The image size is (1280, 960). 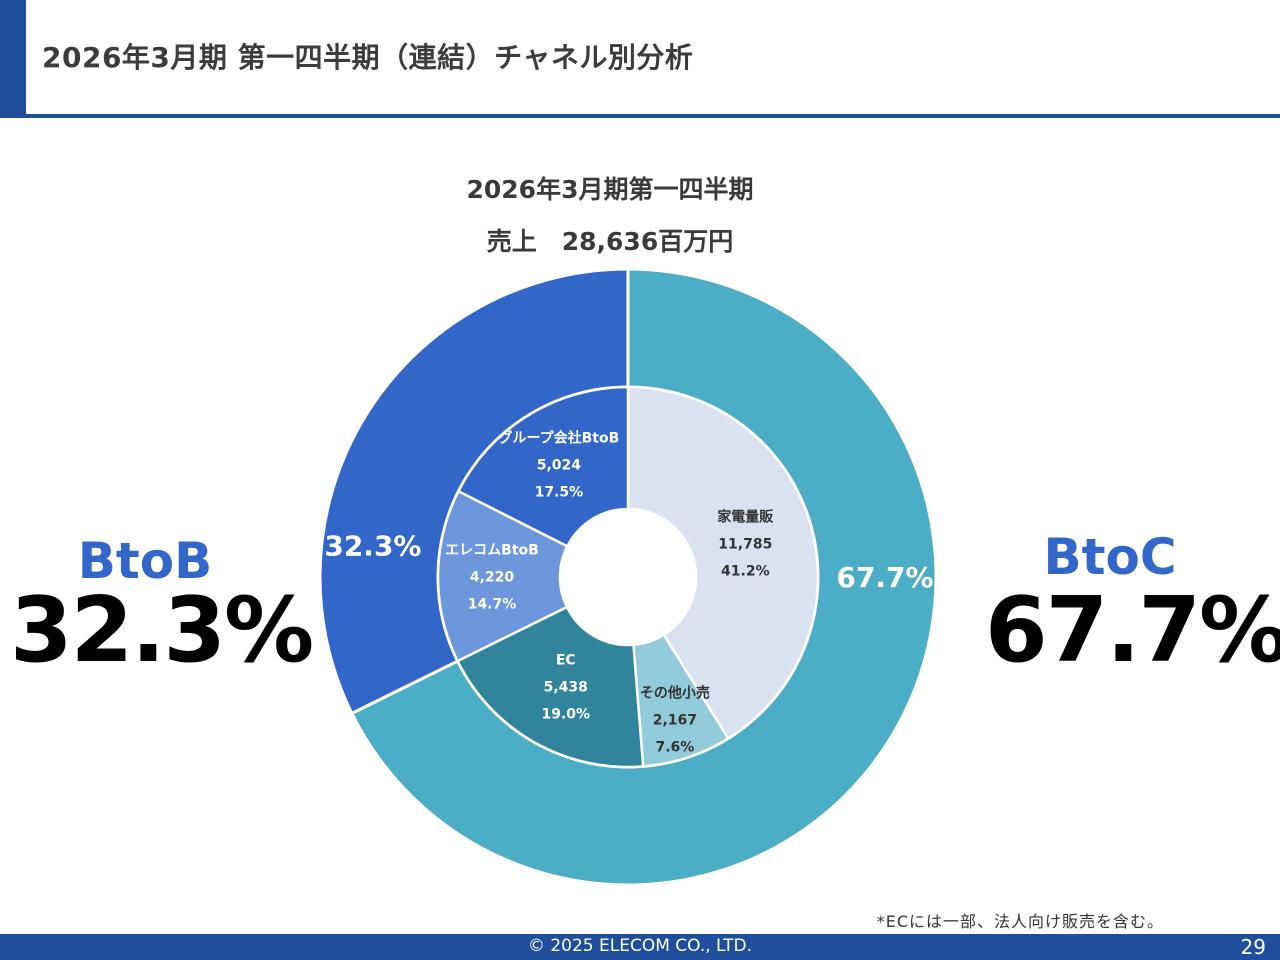 I want to click on inner-label-name-3: EC, so click(x=566, y=661).